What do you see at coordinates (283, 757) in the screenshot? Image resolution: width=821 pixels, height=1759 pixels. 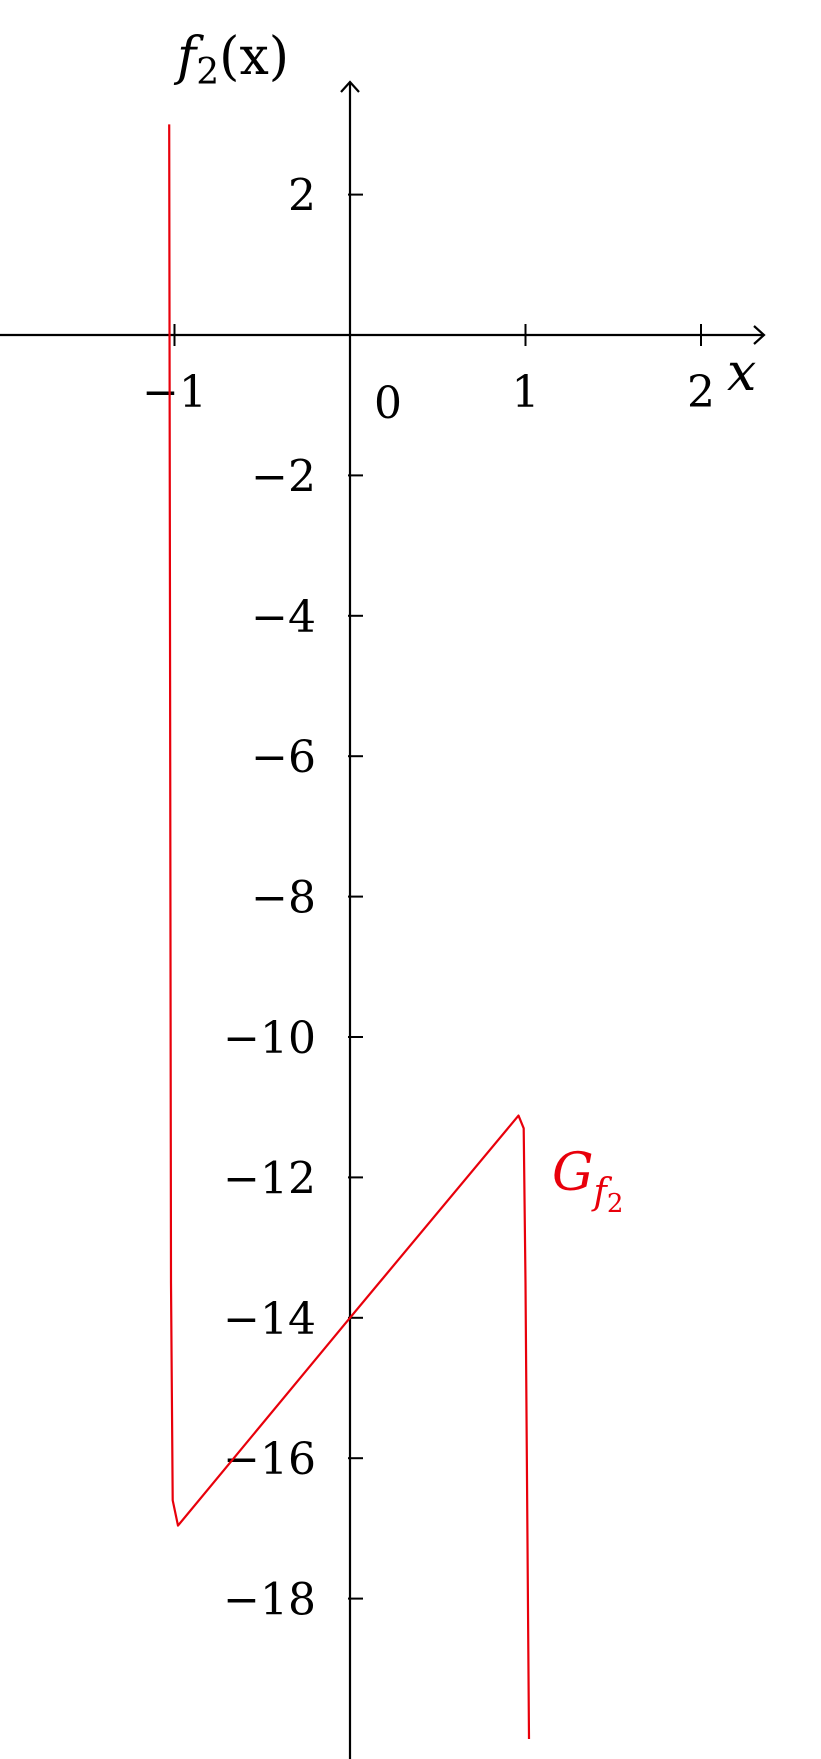 I see `y-tick-label: −6` at bounding box center [283, 757].